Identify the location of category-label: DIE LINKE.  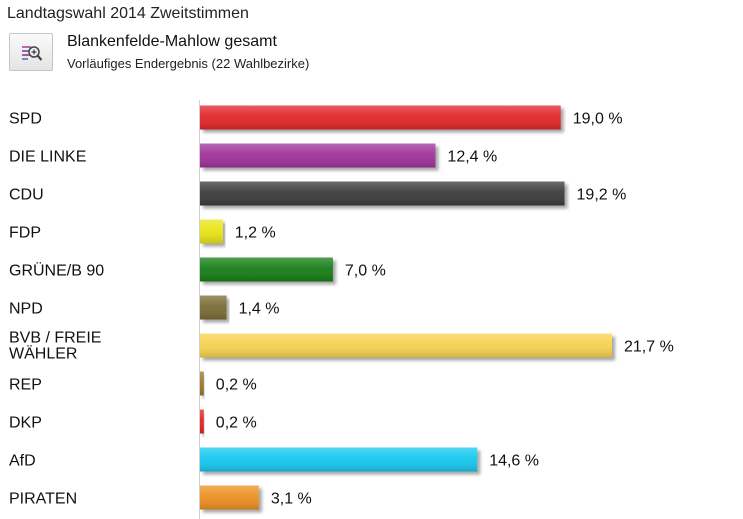
(47, 157).